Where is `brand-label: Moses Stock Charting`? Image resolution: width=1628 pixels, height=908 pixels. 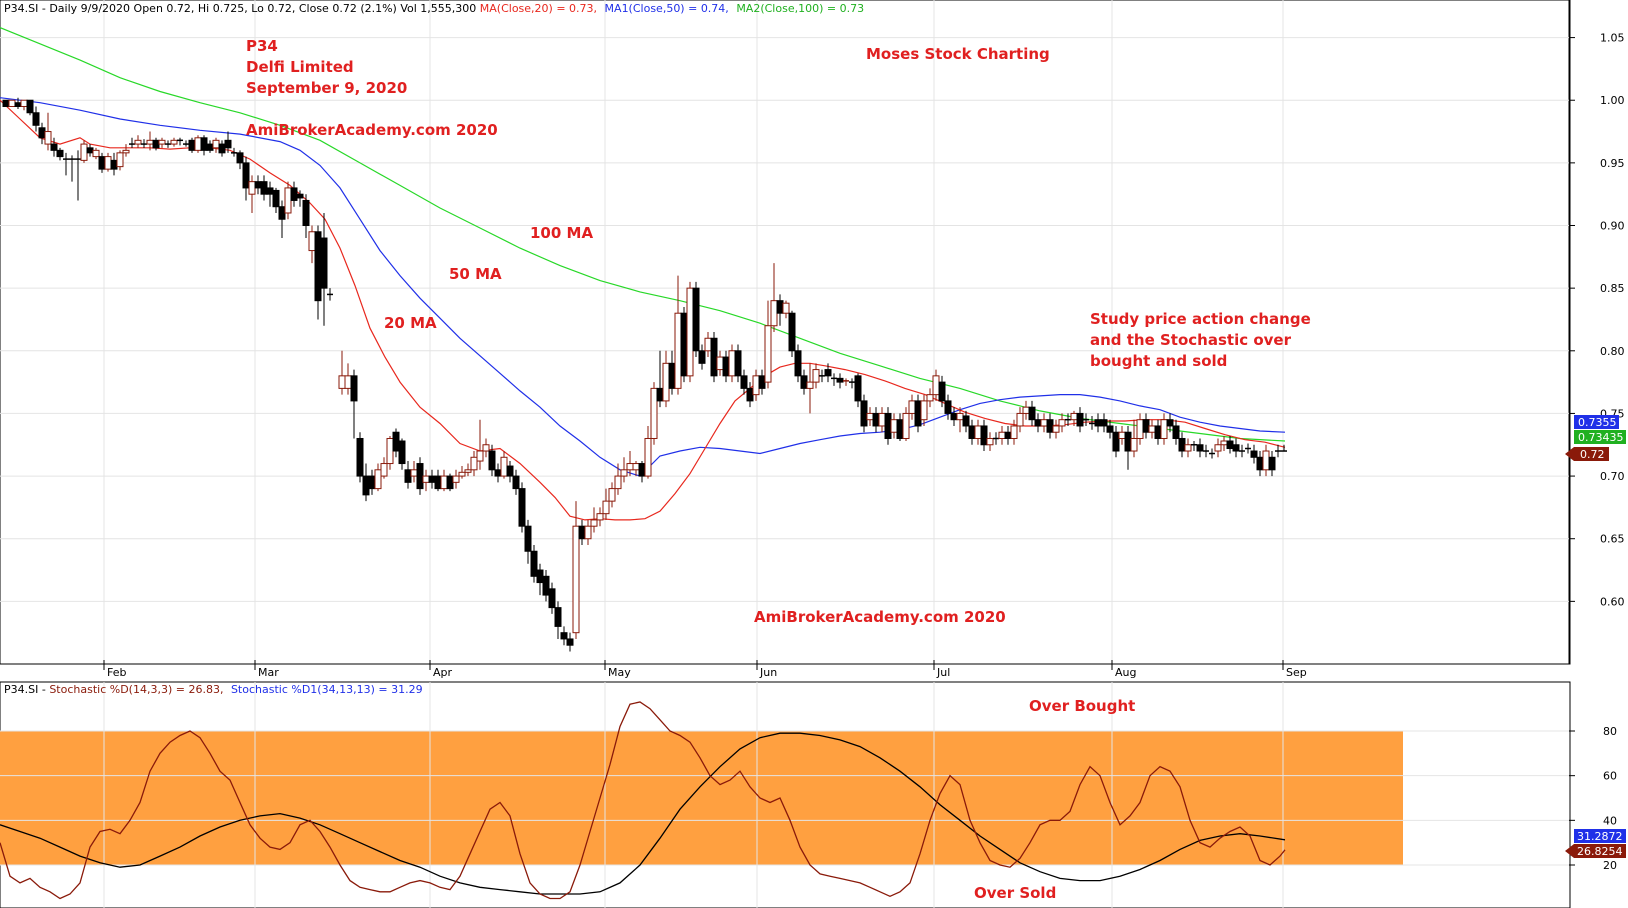
brand-label: Moses Stock Charting is located at coordinates (958, 54).